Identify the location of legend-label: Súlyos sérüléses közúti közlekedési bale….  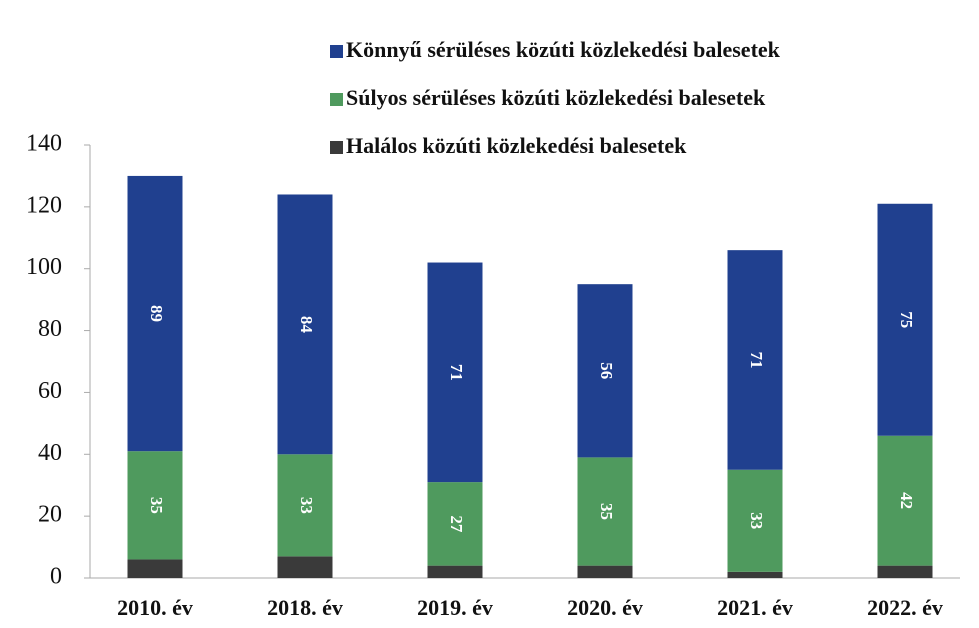
(556, 97).